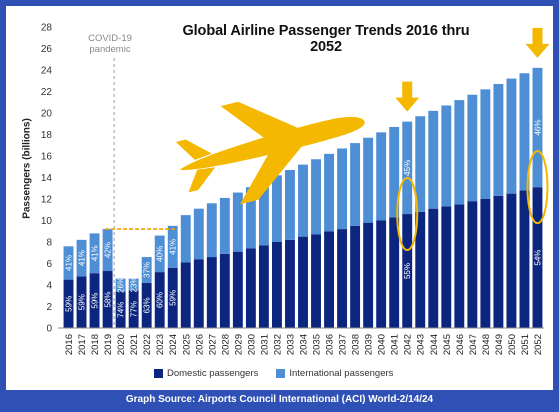 This screenshot has height=412, width=559. Describe the element at coordinates (199, 344) in the screenshot. I see `x-tick-label: 2026` at that location.